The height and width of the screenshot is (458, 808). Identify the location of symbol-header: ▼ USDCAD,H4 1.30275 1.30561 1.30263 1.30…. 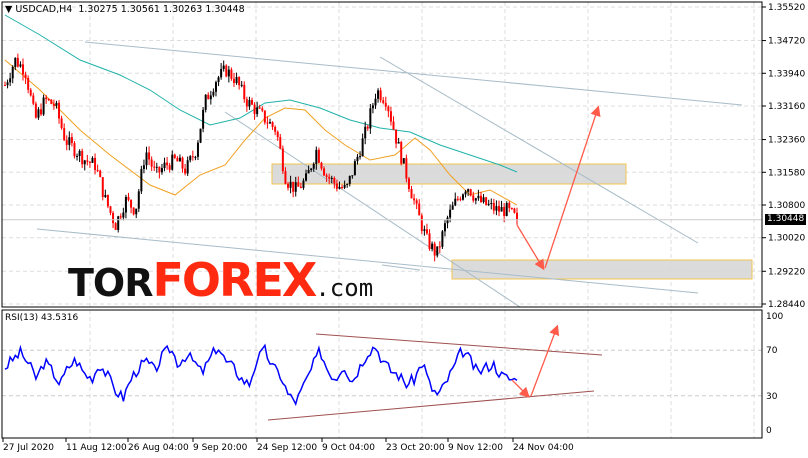
(125, 9).